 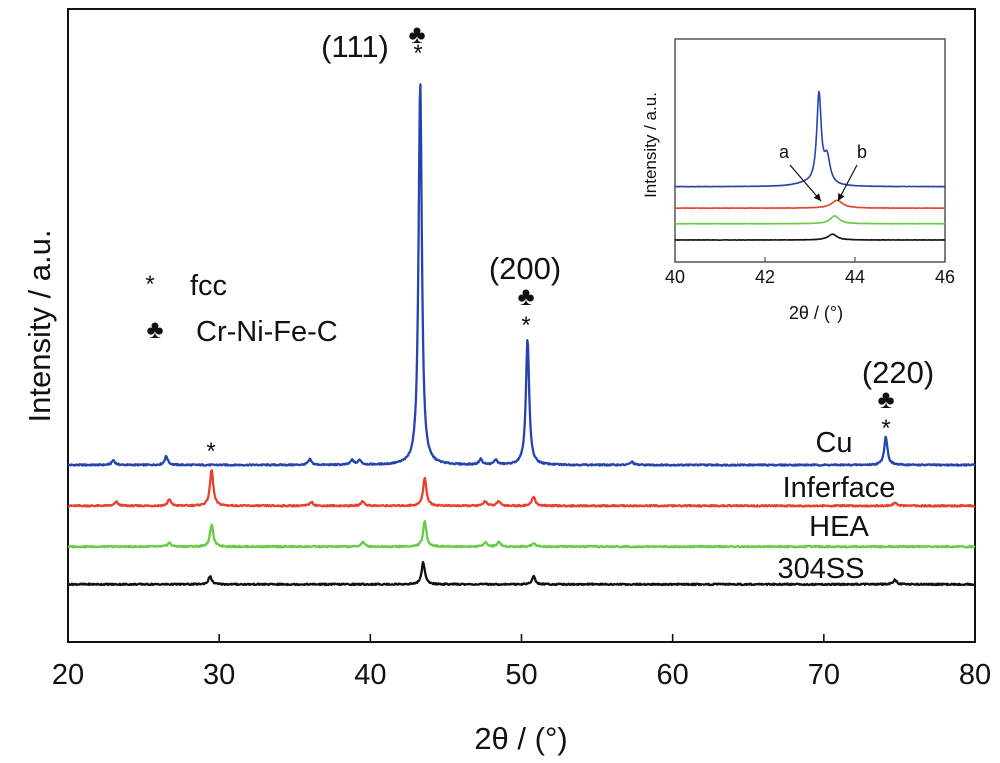 I want to click on main-x-tick-label: 20, so click(x=68, y=675).